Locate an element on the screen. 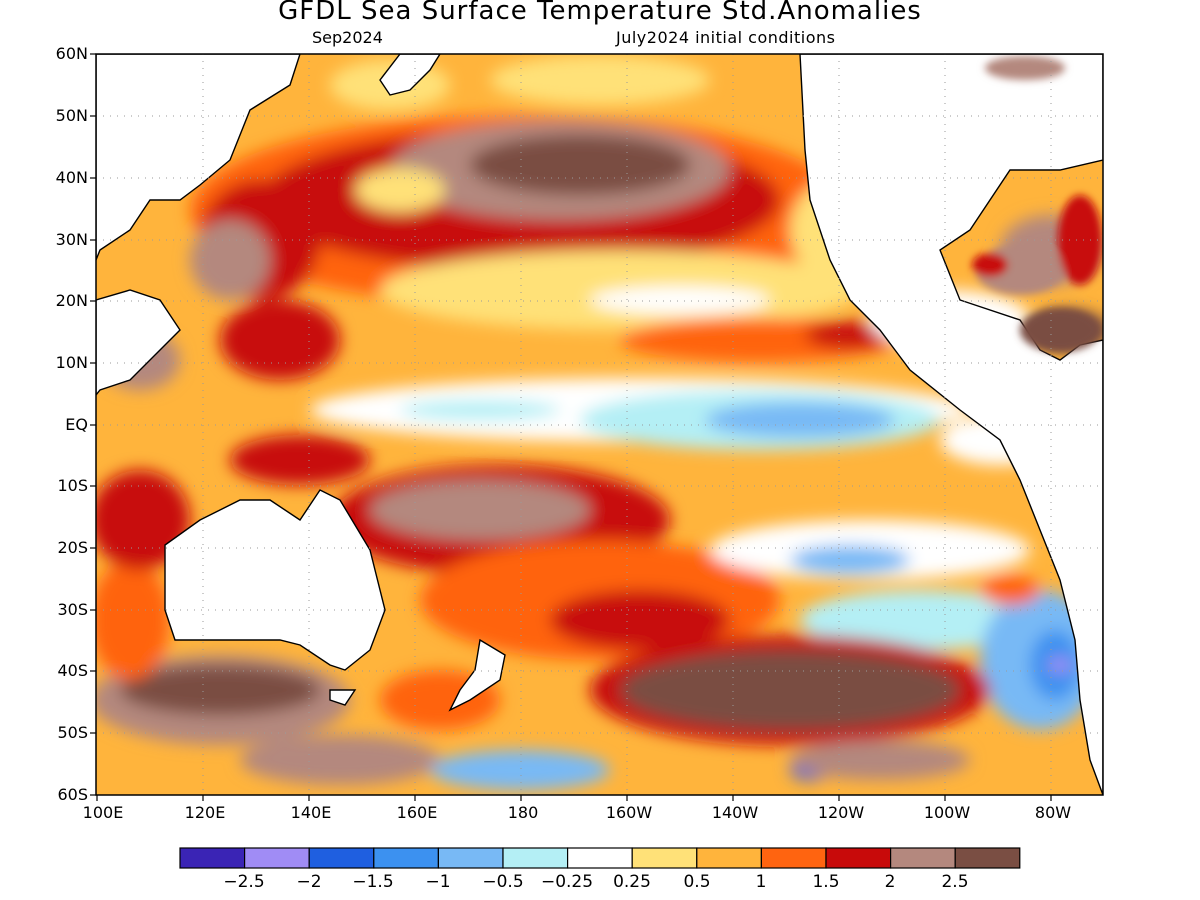 Image resolution: width=1200 pixels, height=900 pixels. colorbar-label: 0.25 is located at coordinates (632, 882).